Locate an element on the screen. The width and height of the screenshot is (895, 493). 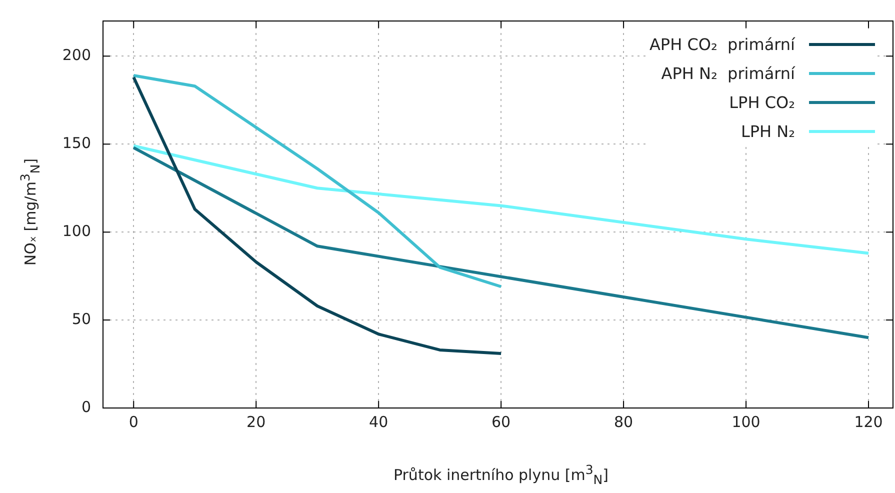
x-tick-label: 80 is located at coordinates (624, 421).